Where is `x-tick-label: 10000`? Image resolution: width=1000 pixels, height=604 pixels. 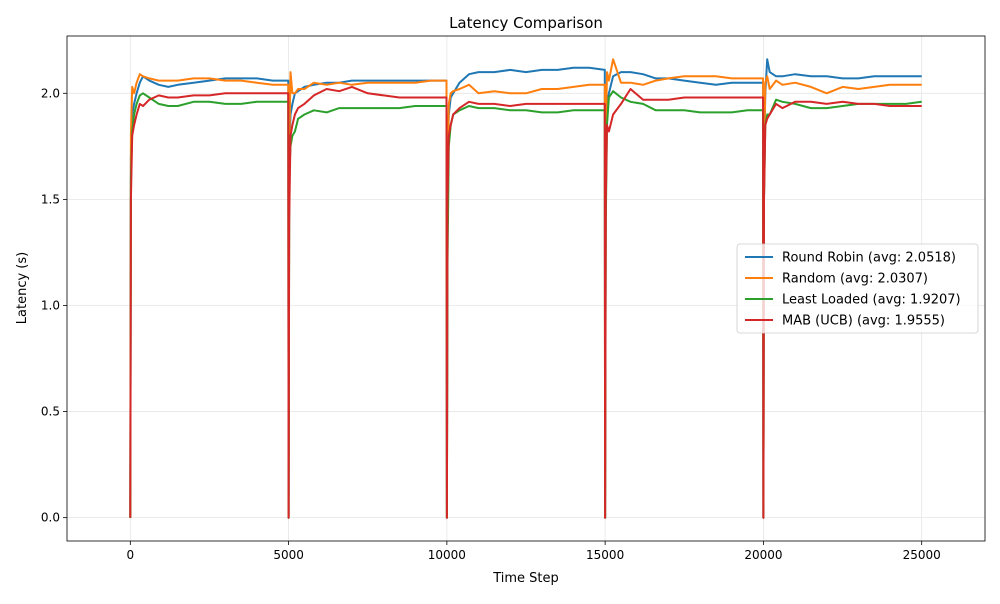 x-tick-label: 10000 is located at coordinates (447, 555).